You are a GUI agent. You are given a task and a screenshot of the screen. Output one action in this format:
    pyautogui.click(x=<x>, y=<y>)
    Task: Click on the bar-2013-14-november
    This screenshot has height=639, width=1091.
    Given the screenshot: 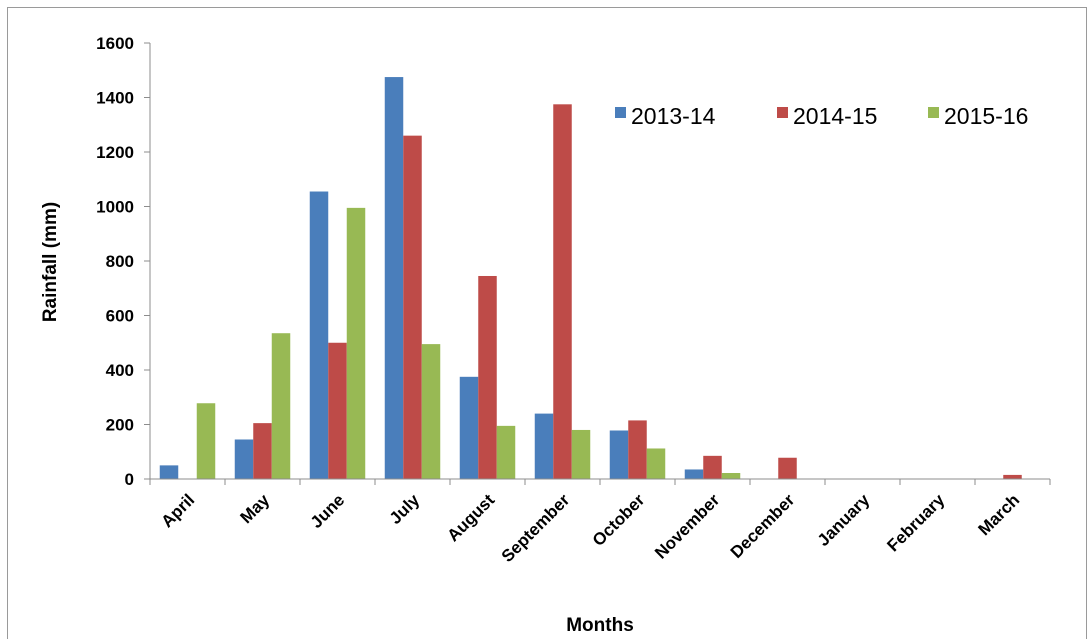 What is the action you would take?
    pyautogui.click(x=694, y=474)
    